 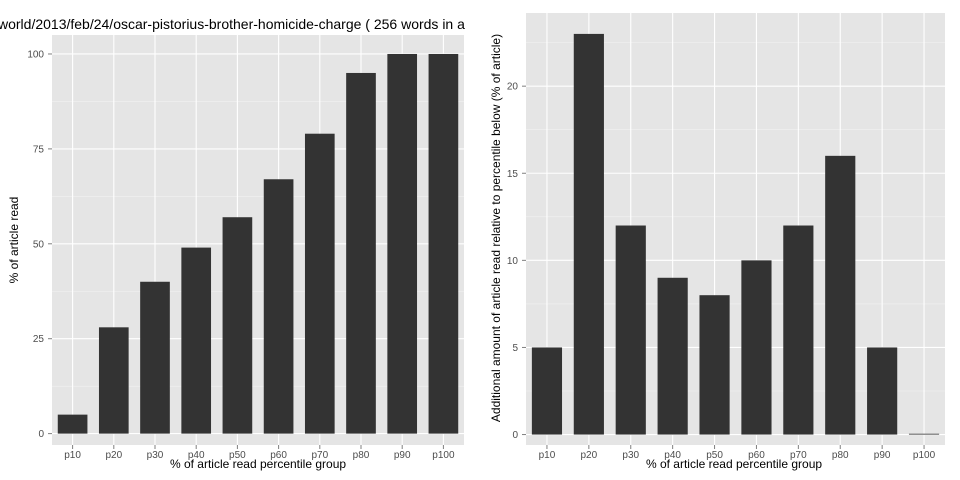 I want to click on left-x-tick-labels: p10 p20 p30 p40 p50 p60 p70 p80 p90 p100, so click(x=259, y=453).